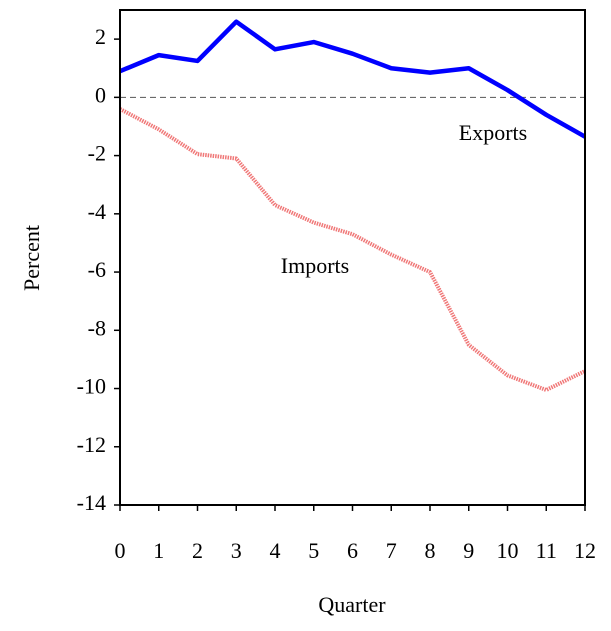 The height and width of the screenshot is (631, 611). What do you see at coordinates (585, 550) in the screenshot?
I see `x-tick-label: 12` at bounding box center [585, 550].